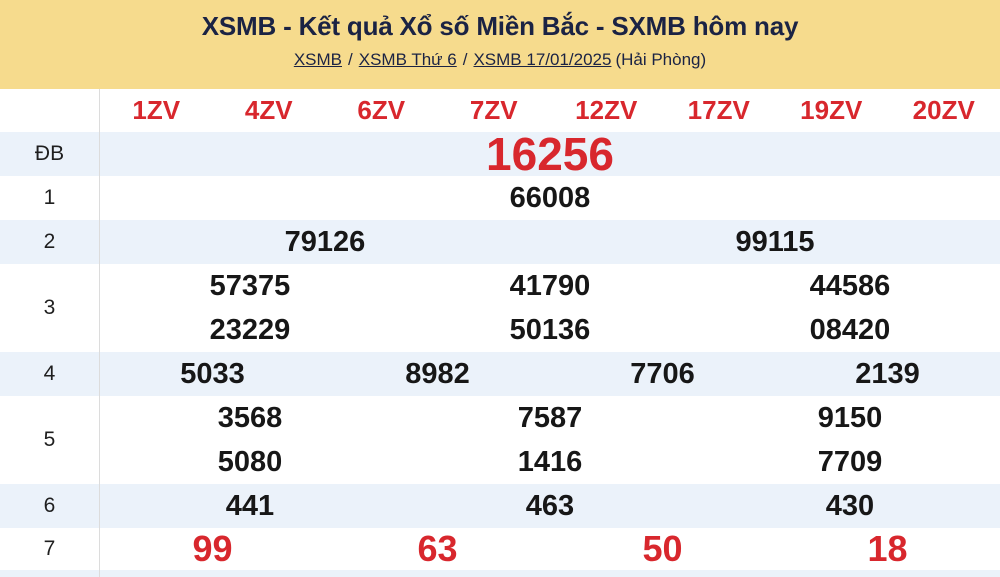 Image resolution: width=1000 pixels, height=577 pixels. What do you see at coordinates (250, 461) in the screenshot?
I see `prize-number: 5080` at bounding box center [250, 461].